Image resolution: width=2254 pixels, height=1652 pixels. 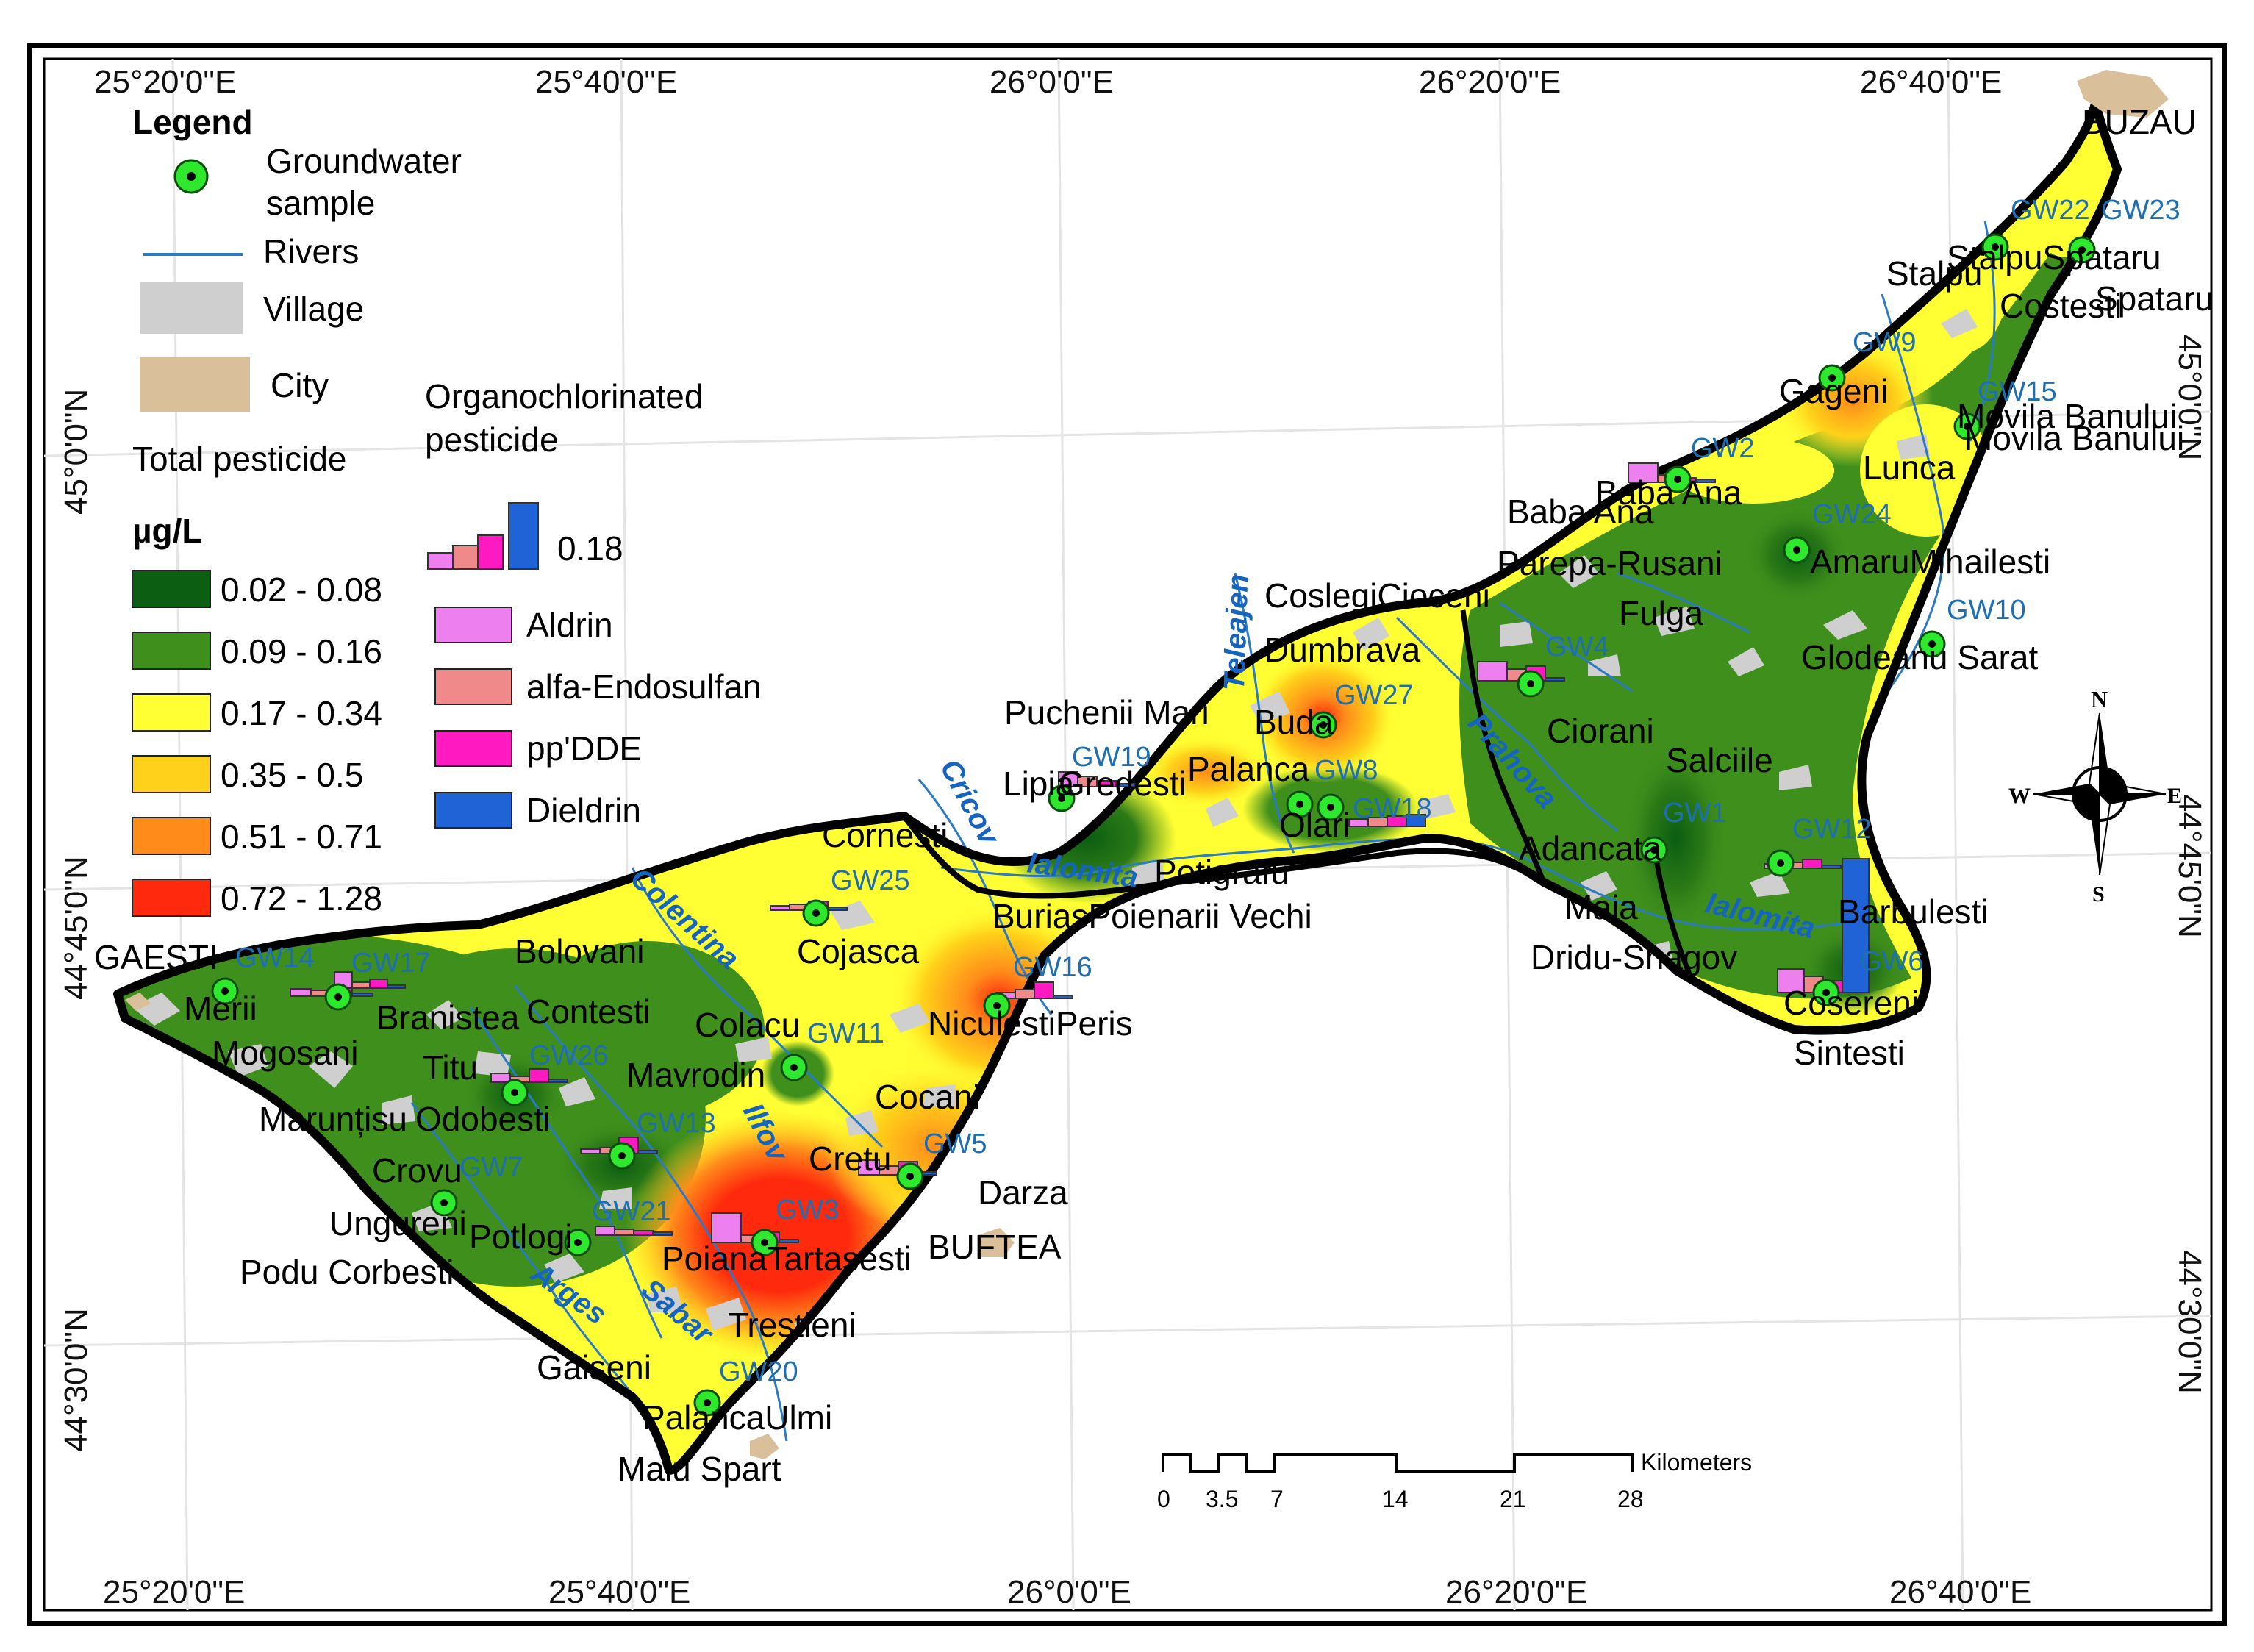 I want to click on village-label: Barbulesti, so click(x=1913, y=912).